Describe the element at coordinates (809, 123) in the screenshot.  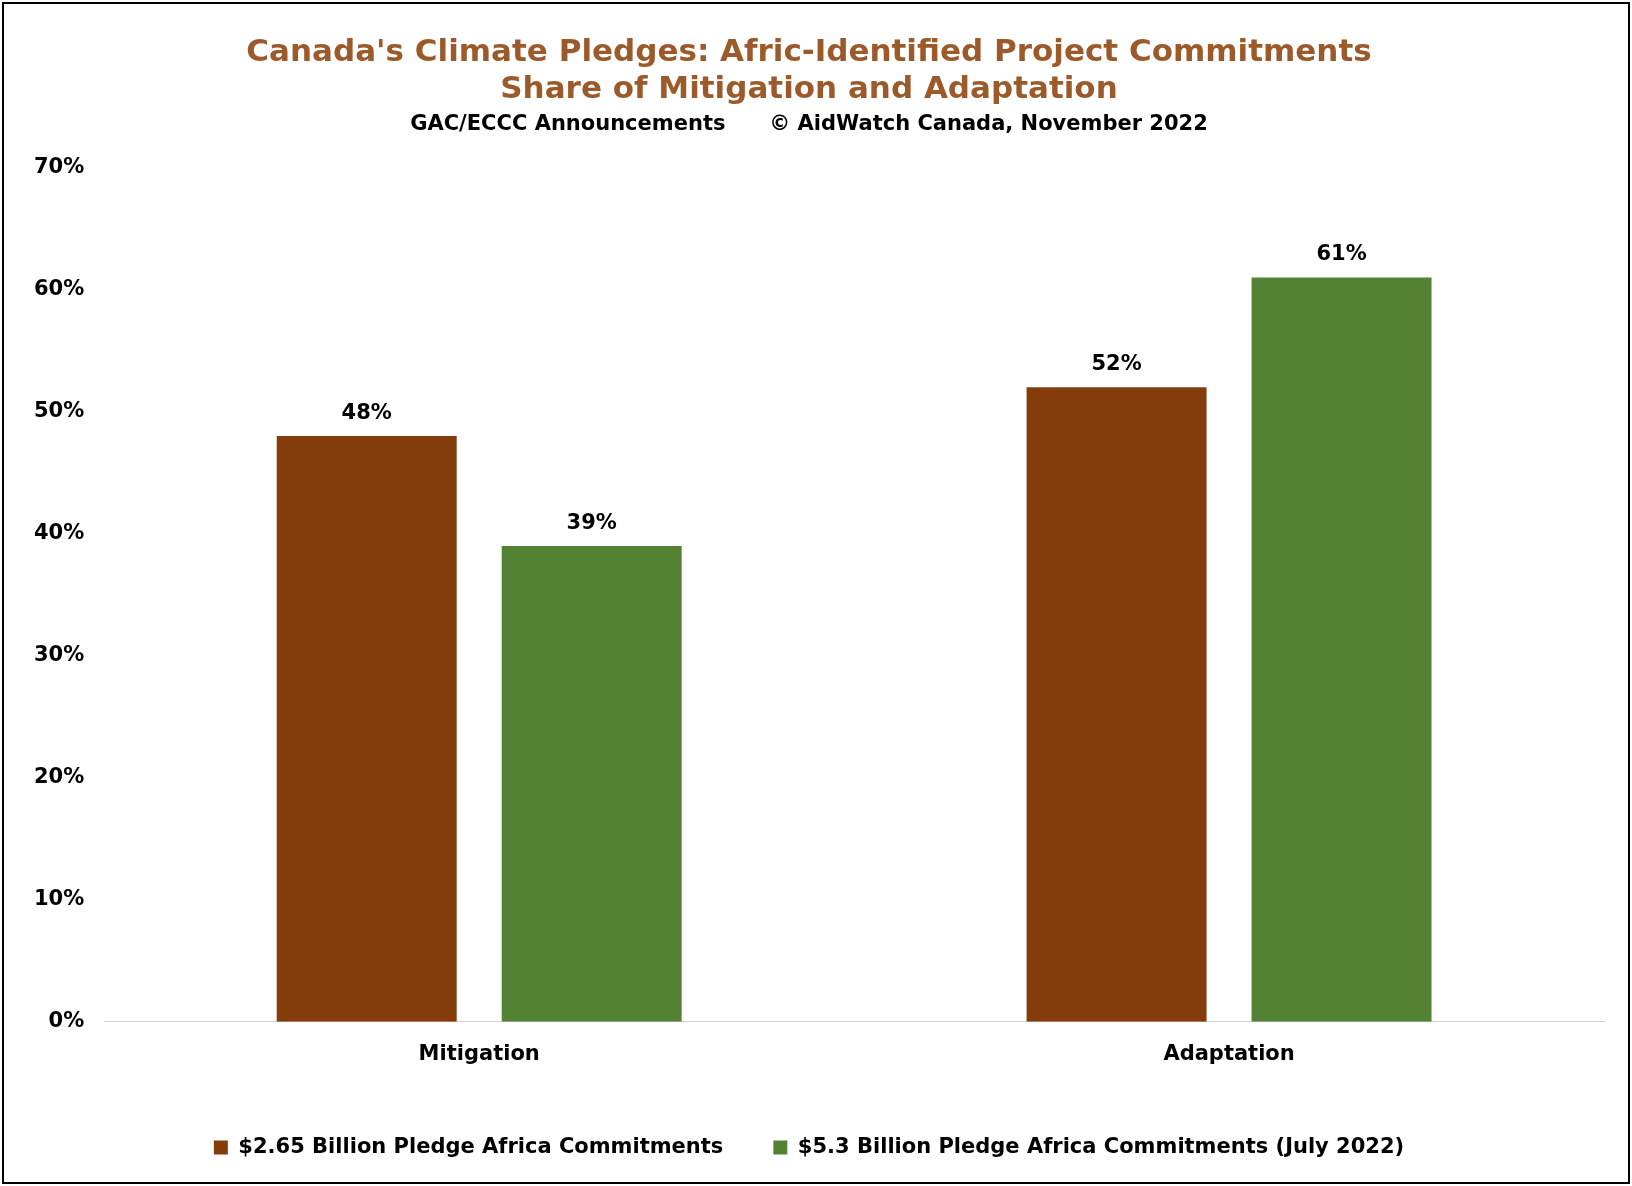
I see `chart-subtitle: GAC/ECCC Announcements © AidWatch Canada, November 2022` at that location.